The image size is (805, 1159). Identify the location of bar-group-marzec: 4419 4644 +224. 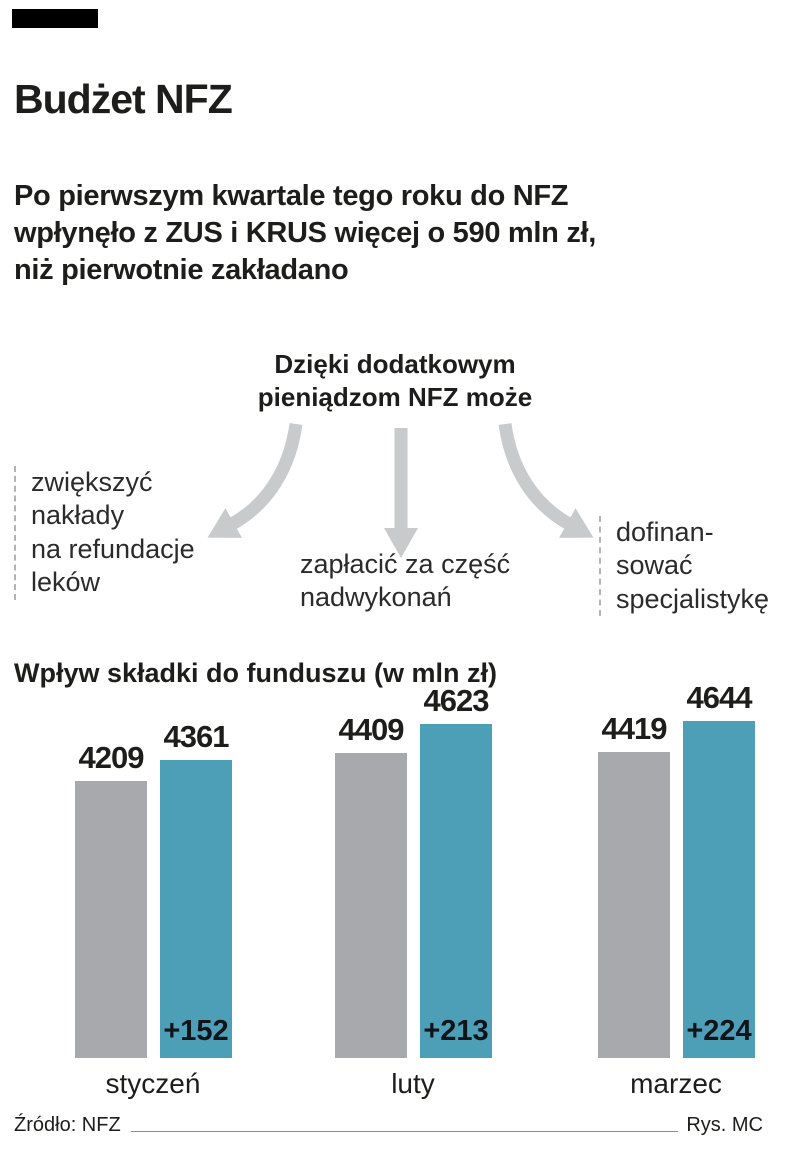
(676, 869).